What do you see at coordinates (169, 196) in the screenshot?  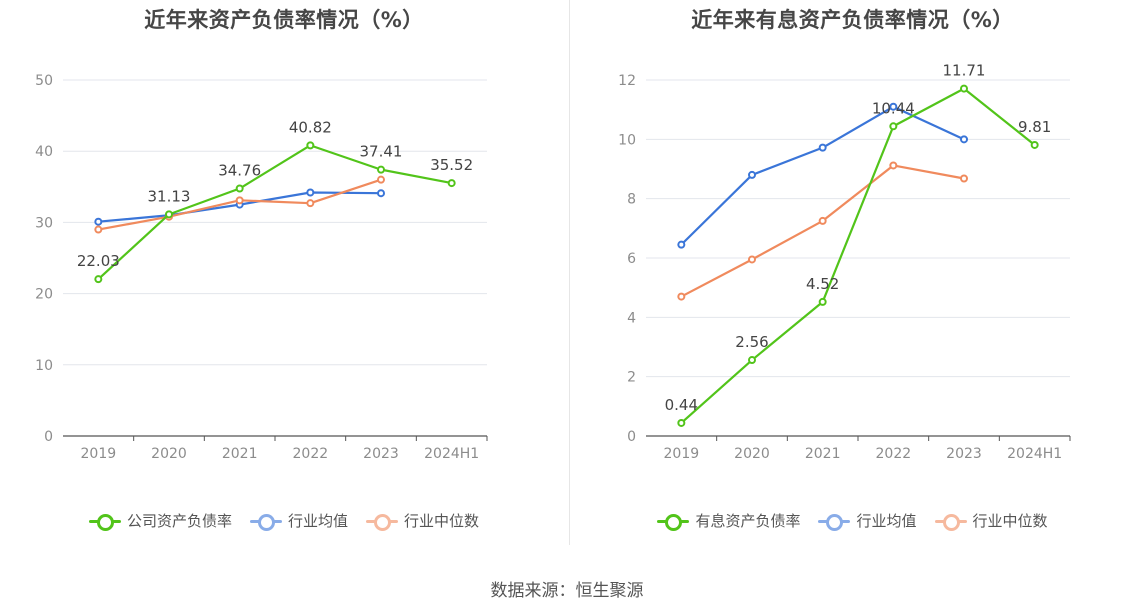 I see `data-label: 31.13` at bounding box center [169, 196].